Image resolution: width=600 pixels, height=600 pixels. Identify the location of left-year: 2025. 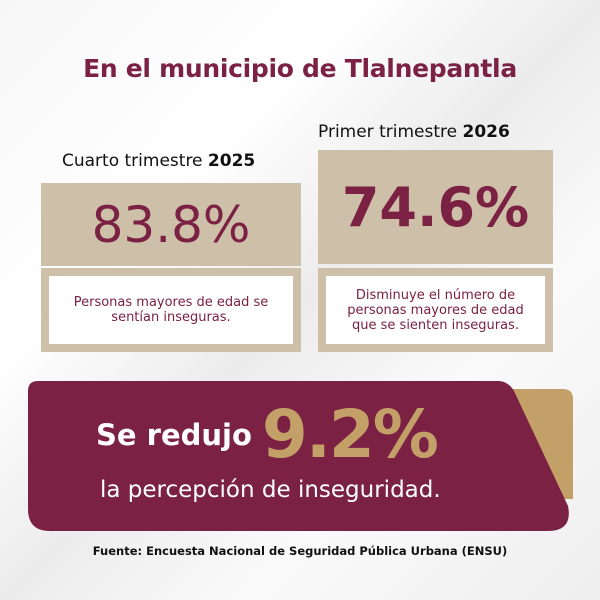
(231, 161).